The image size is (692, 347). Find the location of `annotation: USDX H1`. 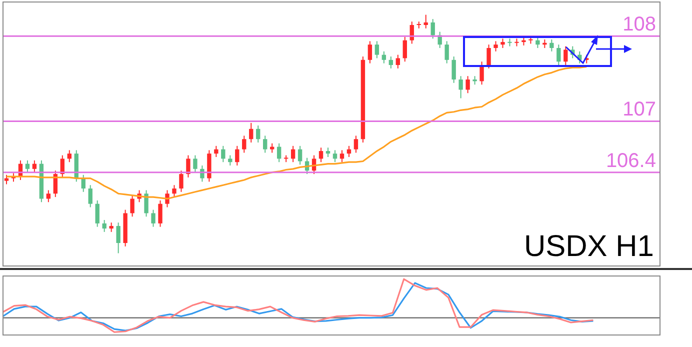

annotation: USDX H1 is located at coordinates (589, 247).